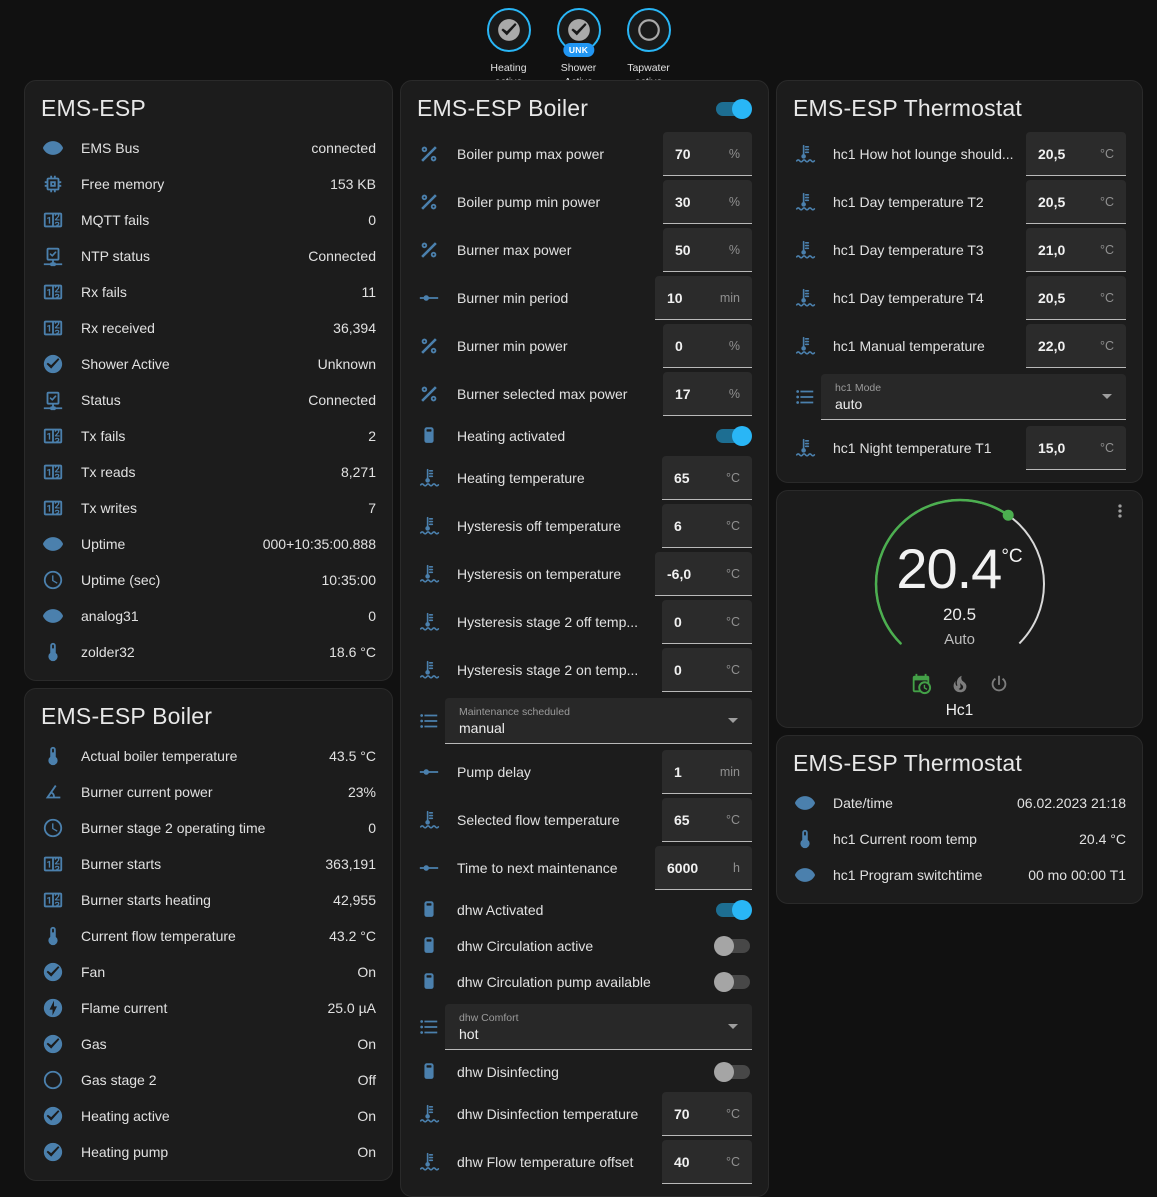 The image size is (1157, 1197). Describe the element at coordinates (1076, 346) in the screenshot. I see `number-input: 22,0 °C` at that location.